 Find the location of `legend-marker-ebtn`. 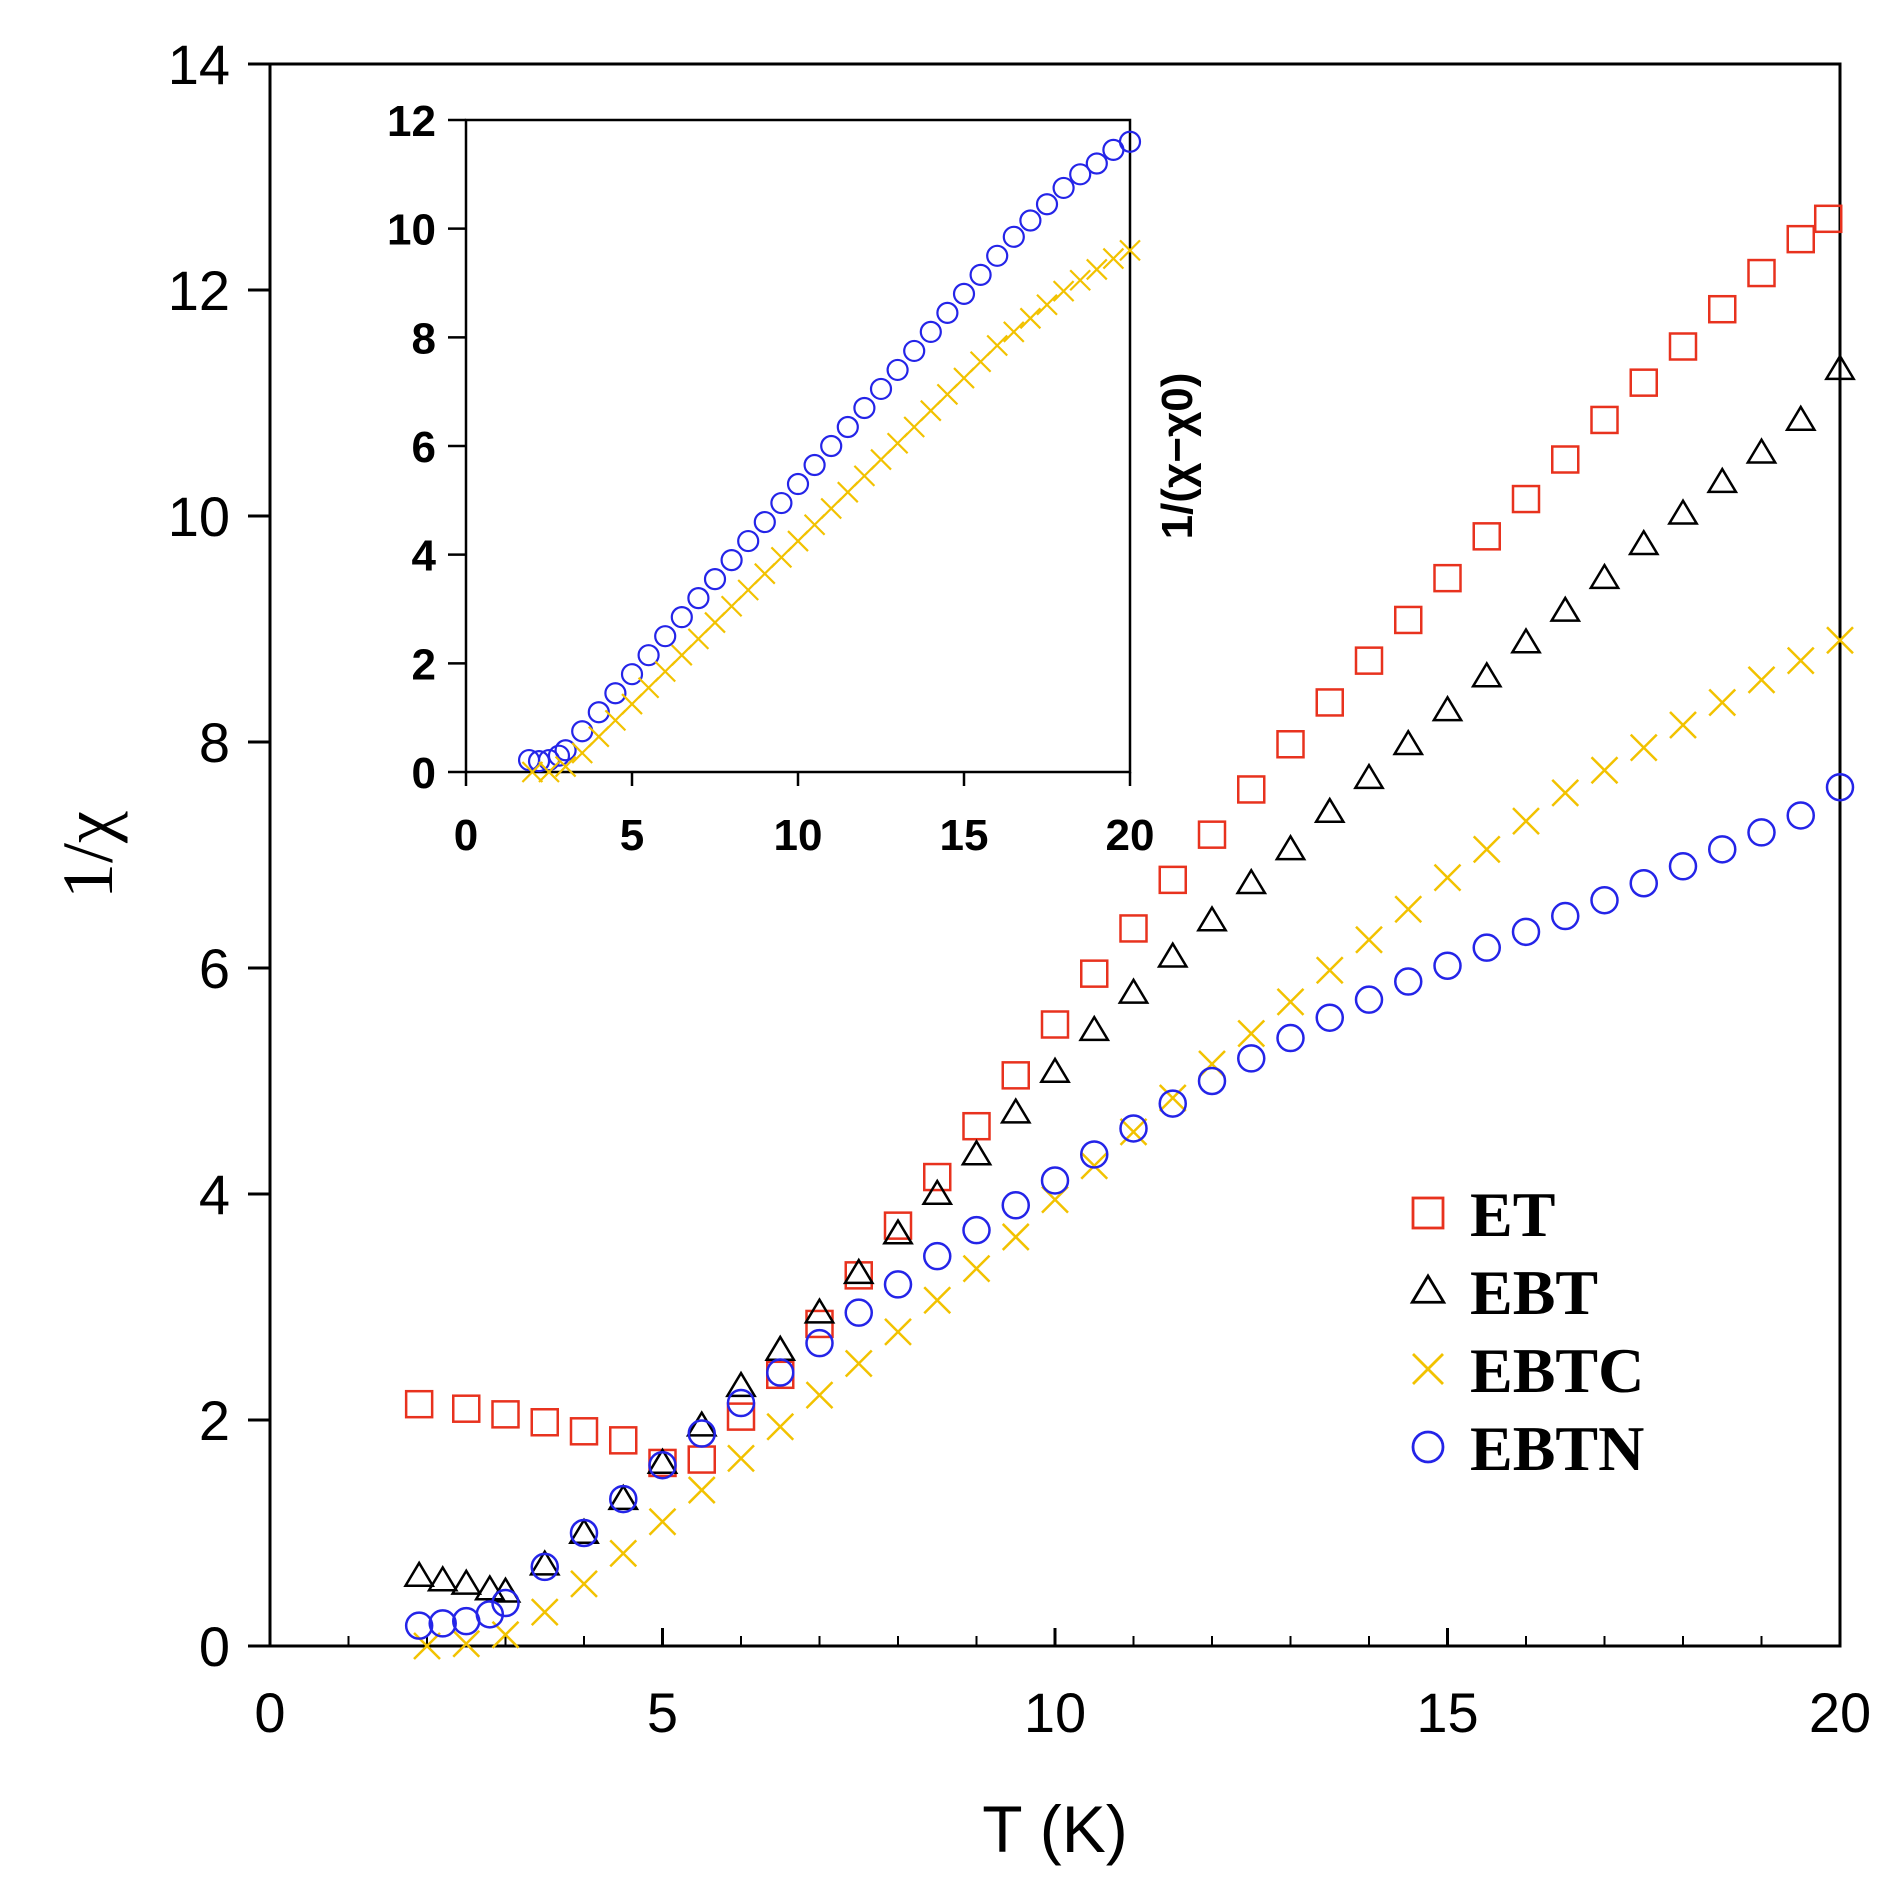

legend-marker-ebtn is located at coordinates (1428, 1447).